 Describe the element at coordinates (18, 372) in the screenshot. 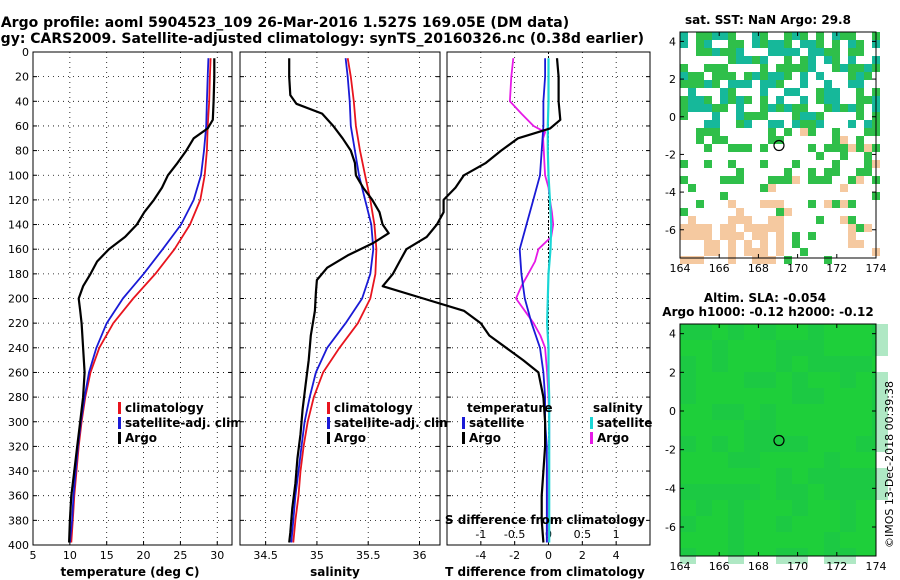

I see `temperature-ytick-label: 260` at that location.